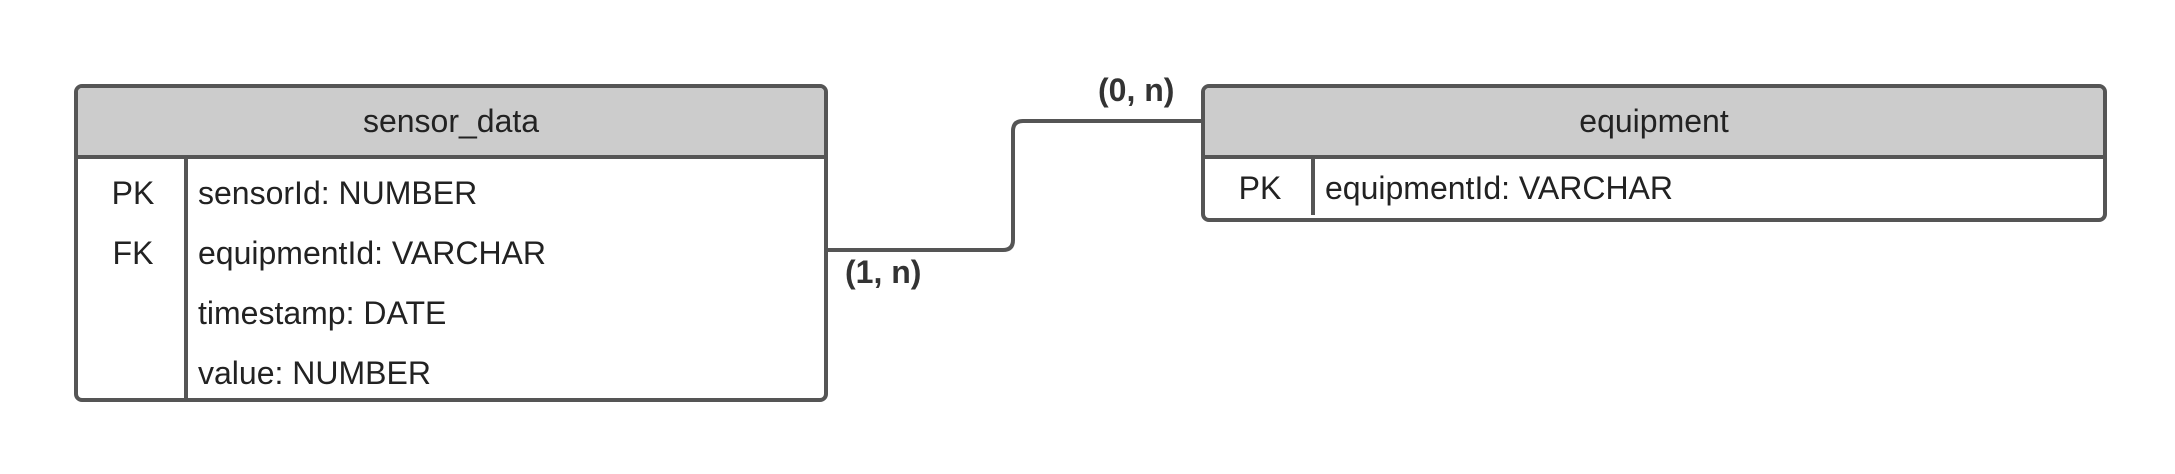  I want to click on attribute-row: PK equipmentId: VARCHAR, so click(1654, 188).